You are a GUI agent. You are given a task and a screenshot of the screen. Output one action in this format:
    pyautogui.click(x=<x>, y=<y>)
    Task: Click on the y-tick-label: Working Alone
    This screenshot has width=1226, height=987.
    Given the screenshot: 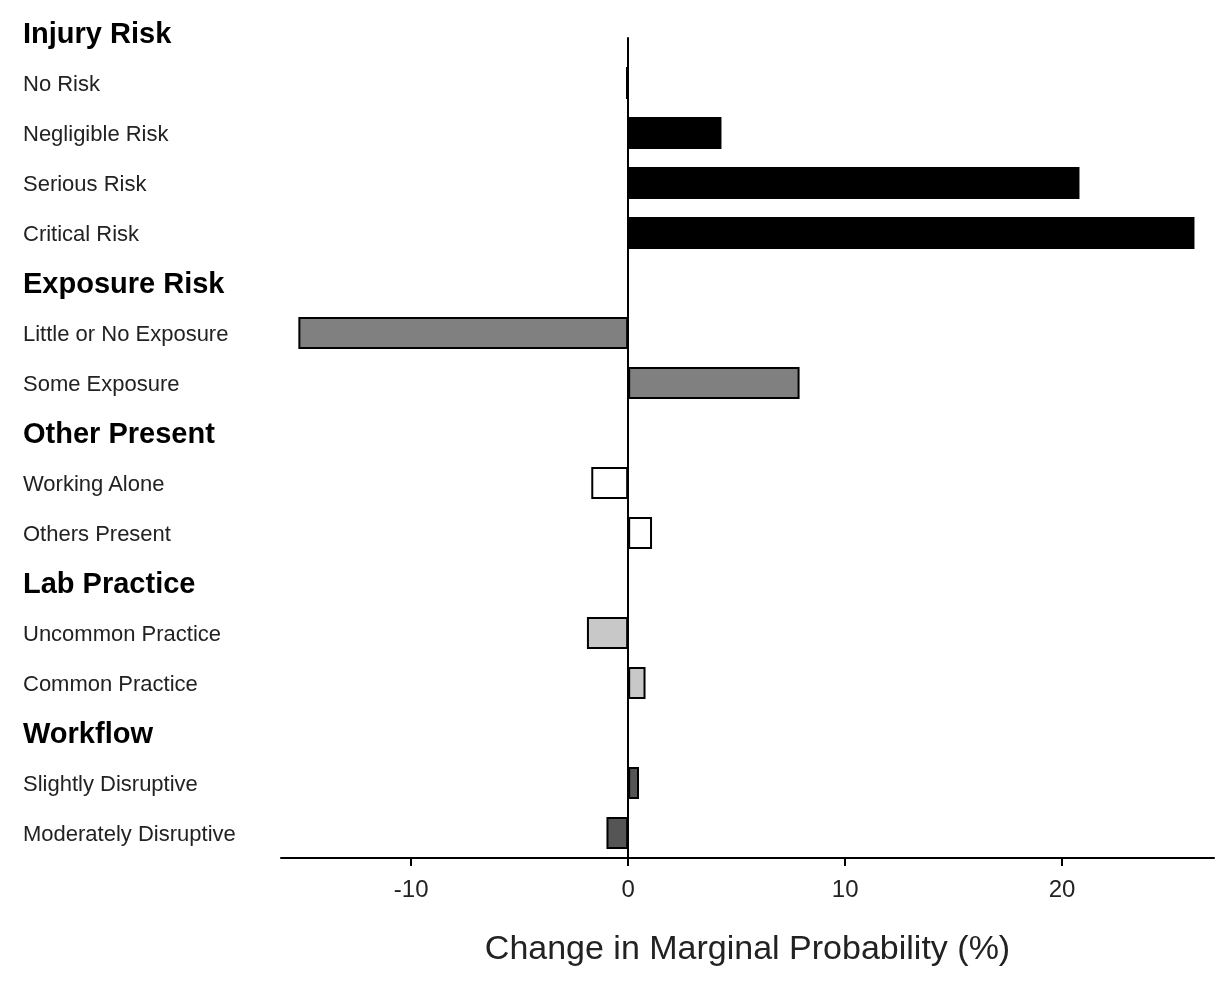 What is the action you would take?
    pyautogui.click(x=94, y=483)
    